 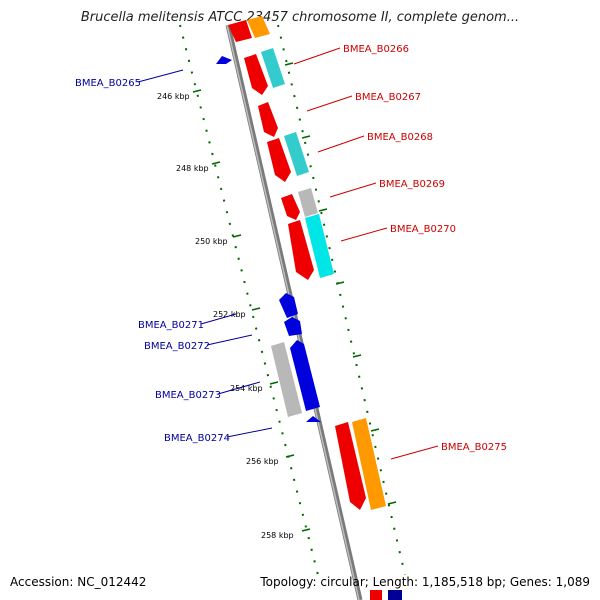 What do you see at coordinates (293, 326) in the screenshot?
I see `gene-arrow-b0272` at bounding box center [293, 326].